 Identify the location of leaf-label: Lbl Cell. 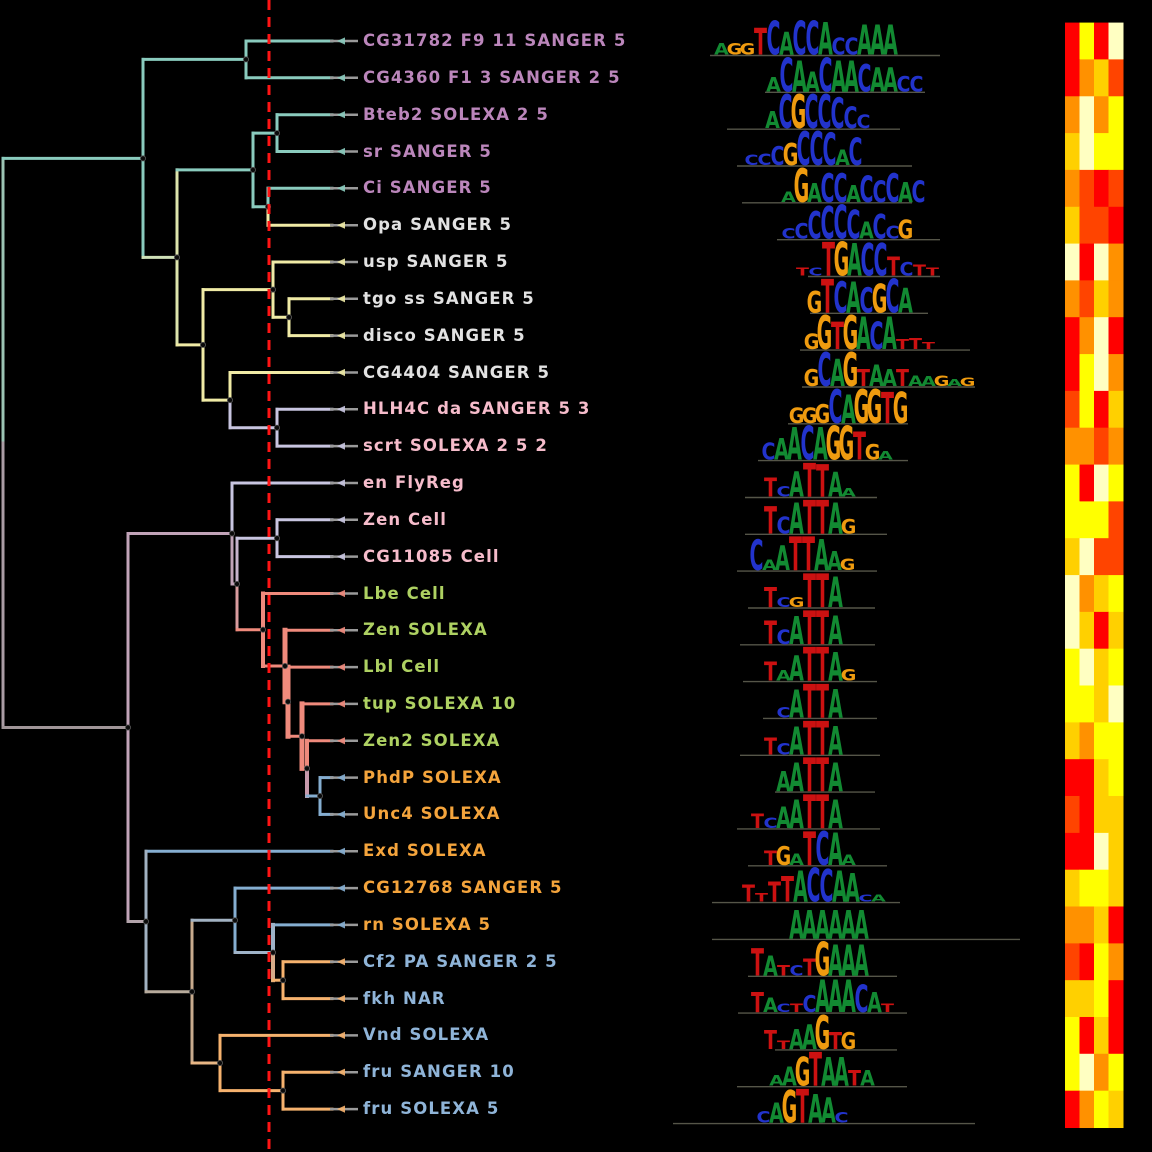
(402, 667).